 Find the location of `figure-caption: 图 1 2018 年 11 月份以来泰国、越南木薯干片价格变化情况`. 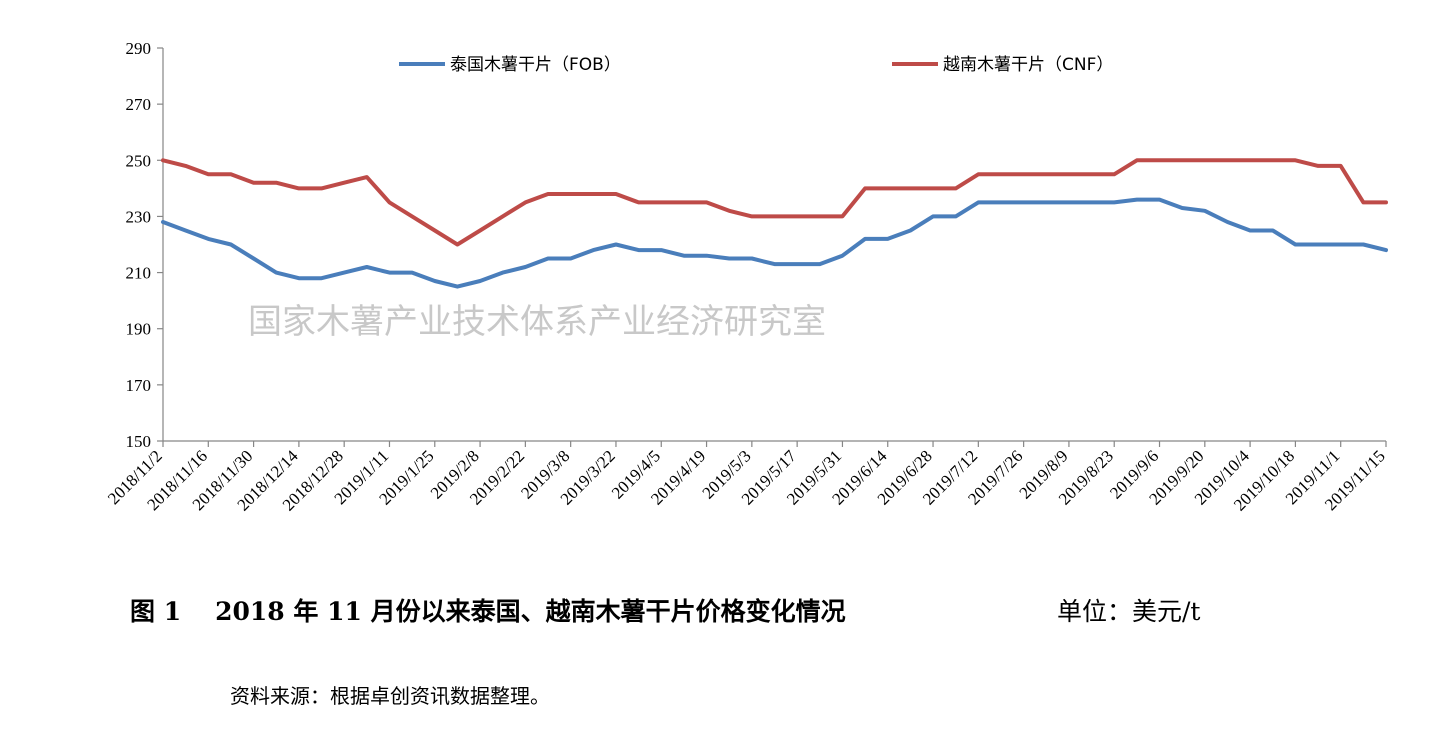

figure-caption: 图 1 2018 年 11 月份以来泰国、越南木薯干片价格变化情况 is located at coordinates (488, 610).